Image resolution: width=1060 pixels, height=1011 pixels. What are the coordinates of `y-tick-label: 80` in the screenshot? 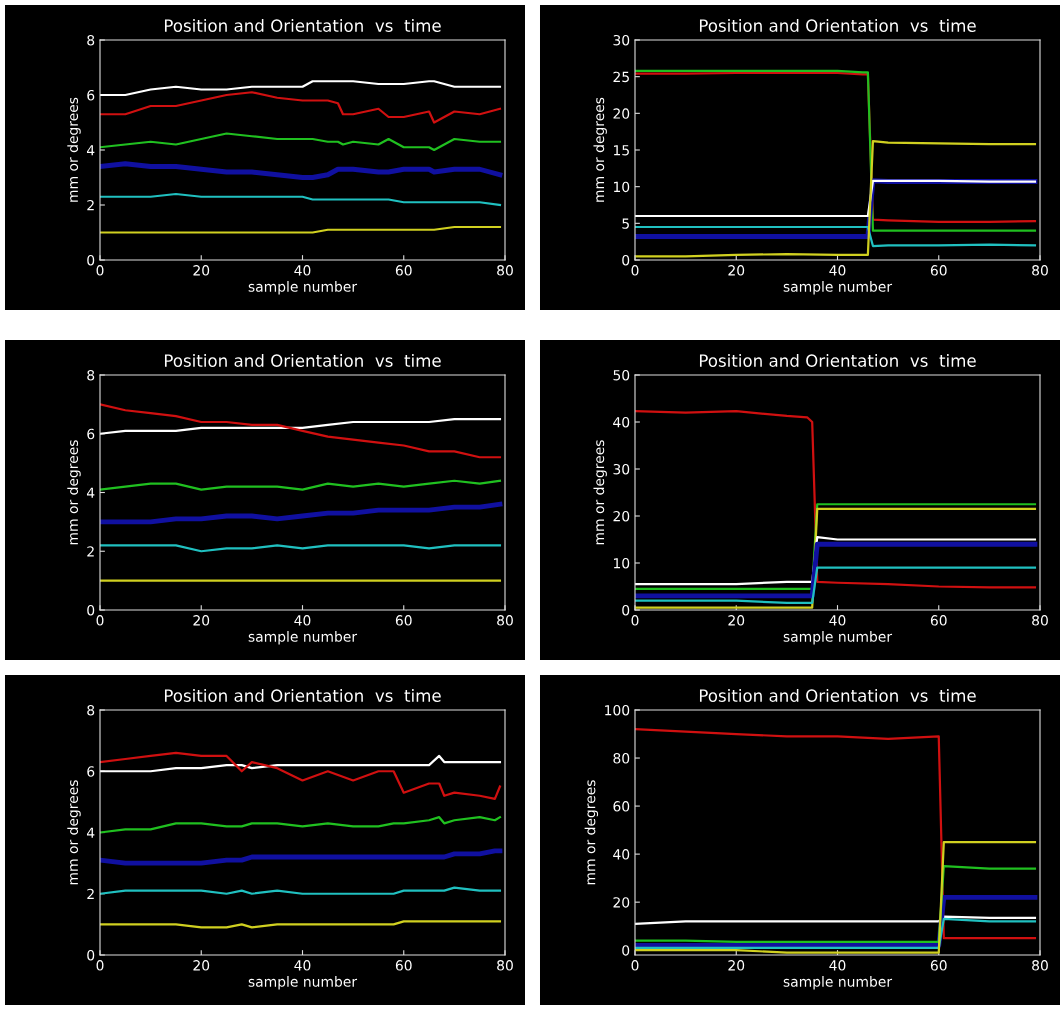 It's located at (621, 758).